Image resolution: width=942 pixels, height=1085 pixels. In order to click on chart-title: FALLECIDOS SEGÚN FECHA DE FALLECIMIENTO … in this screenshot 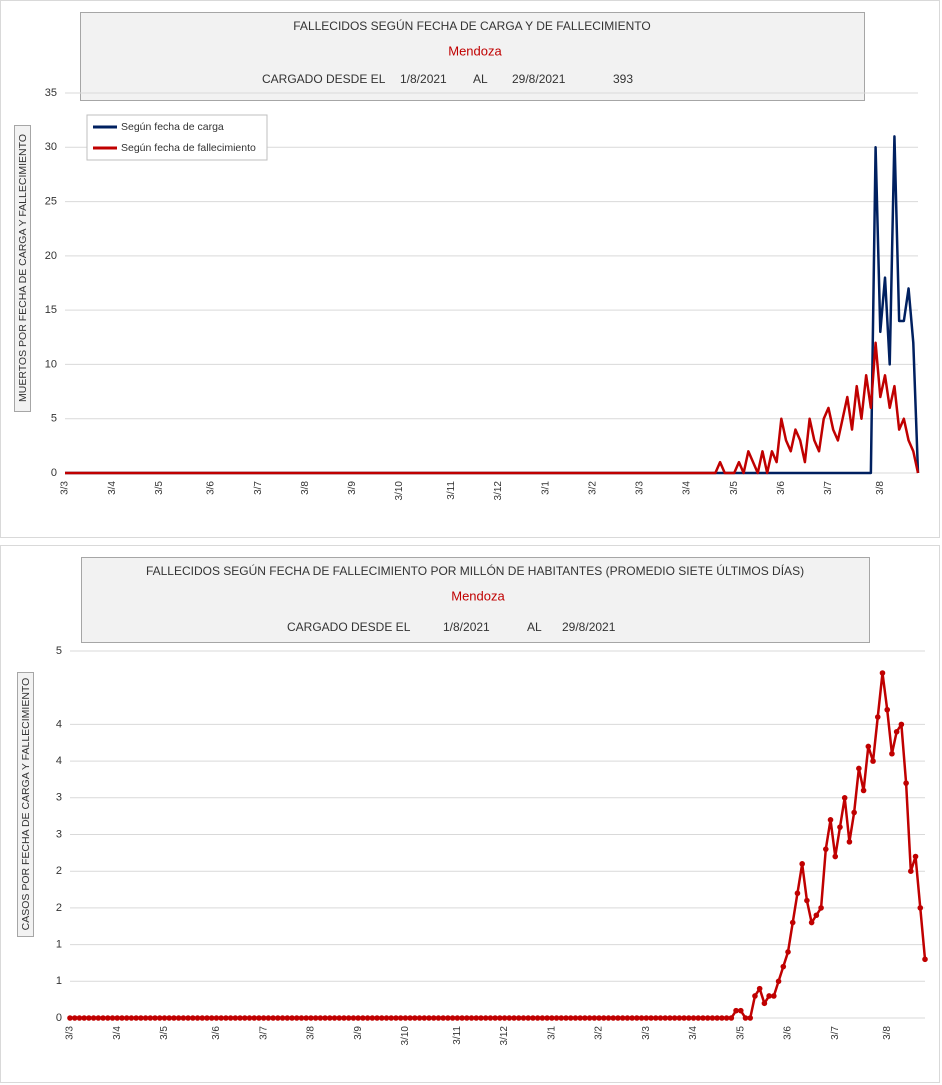, I will do `click(475, 570)`.